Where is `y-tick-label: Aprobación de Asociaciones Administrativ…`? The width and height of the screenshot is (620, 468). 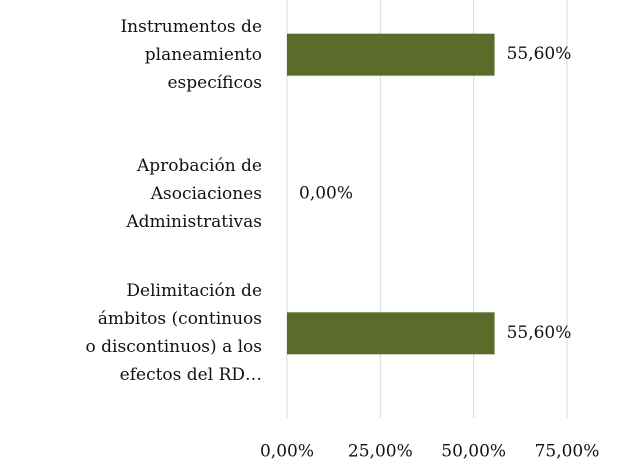
y-tick-label: Aprobación de Asociaciones Administrativ… is located at coordinates (194, 194).